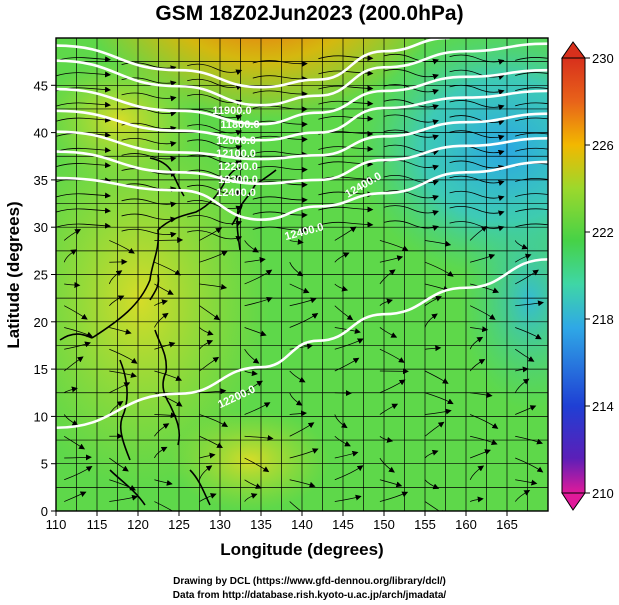 The height and width of the screenshot is (605, 619). I want to click on y-tick-label: 30, so click(41, 227).